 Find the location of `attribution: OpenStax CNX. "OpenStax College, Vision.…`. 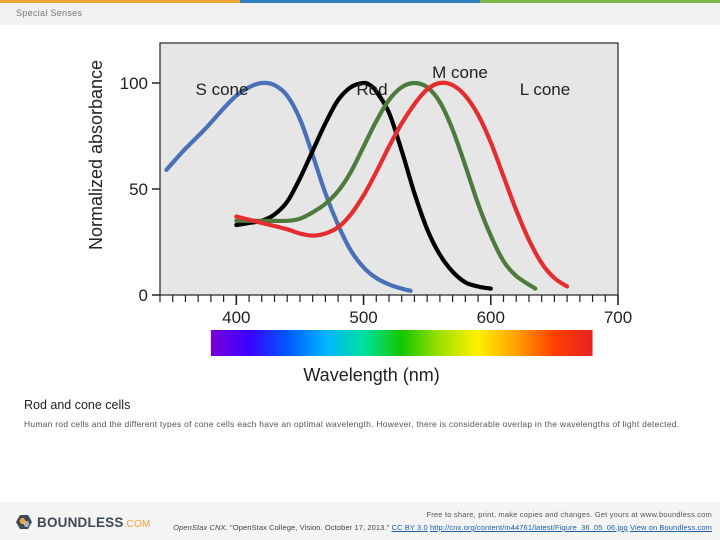

attribution: OpenStax CNX. "OpenStax College, Vision.… is located at coordinates (442, 527).